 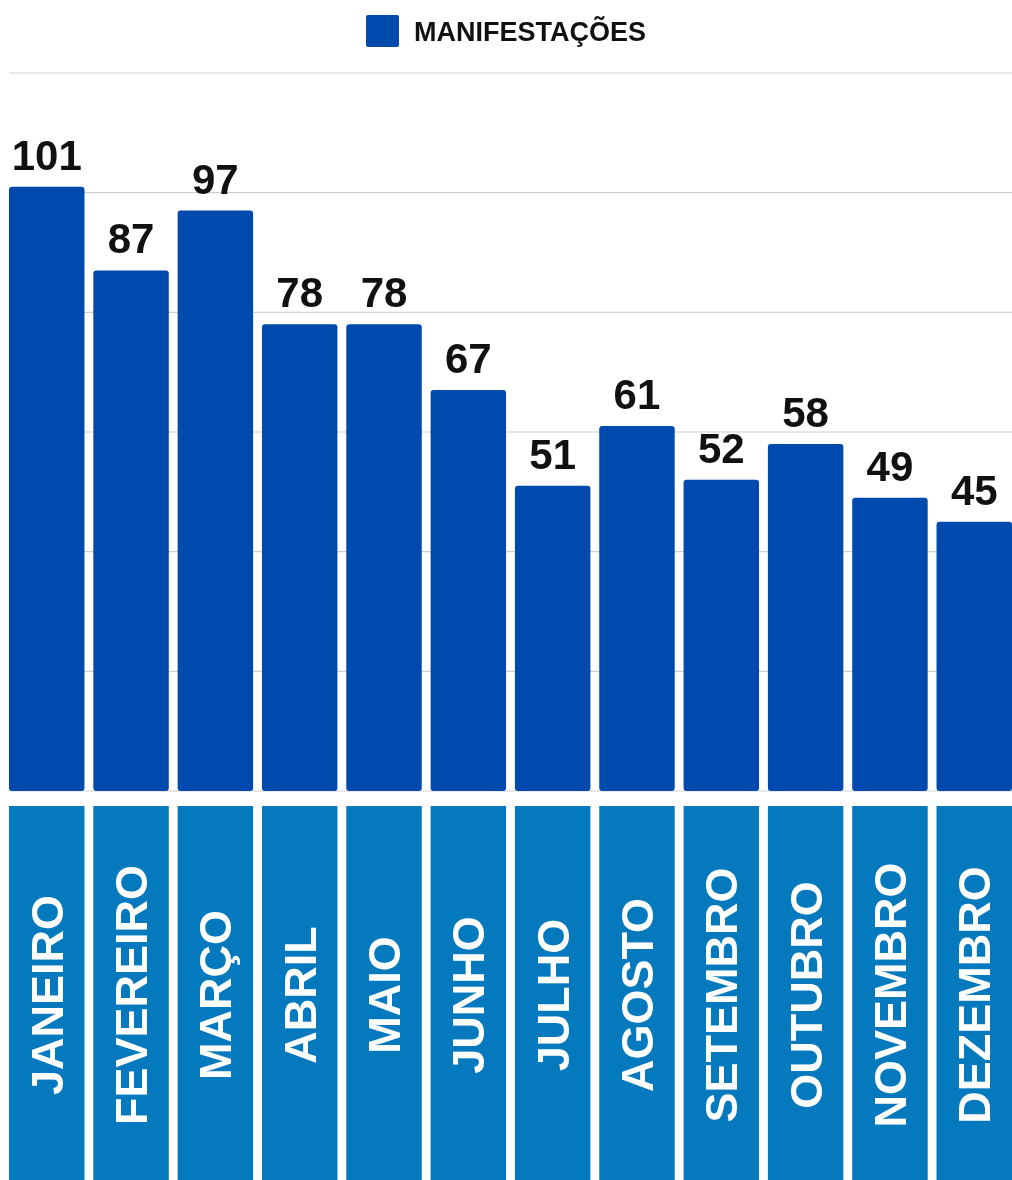 I want to click on x-tick-label: JANEIRO, so click(x=47, y=995).